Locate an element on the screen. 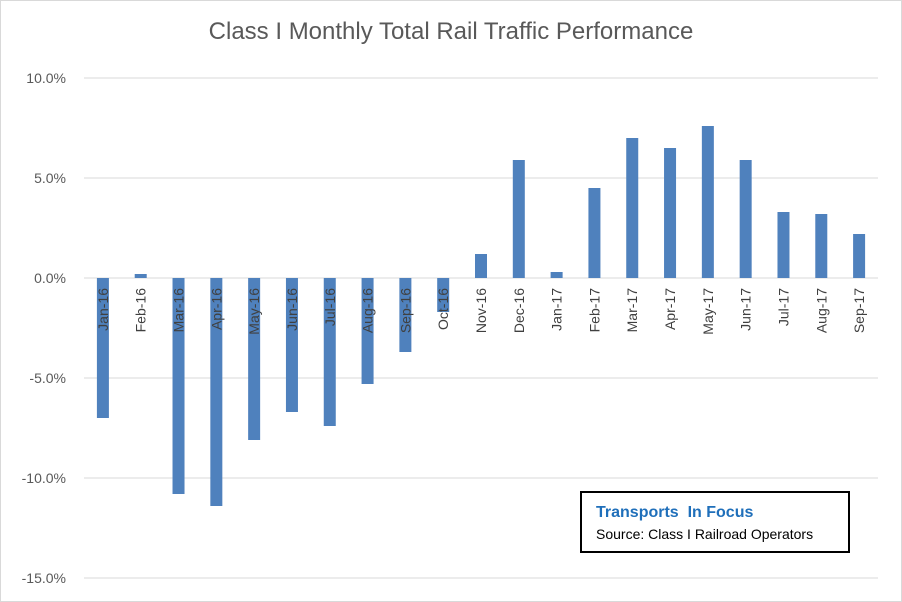 Image resolution: width=902 pixels, height=602 pixels. x-category-label: Oct-16 is located at coordinates (443, 309).